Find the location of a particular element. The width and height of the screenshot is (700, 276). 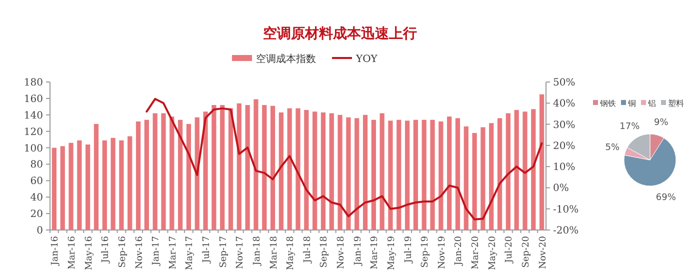

y-tick-label: 40 is located at coordinates (36, 198).